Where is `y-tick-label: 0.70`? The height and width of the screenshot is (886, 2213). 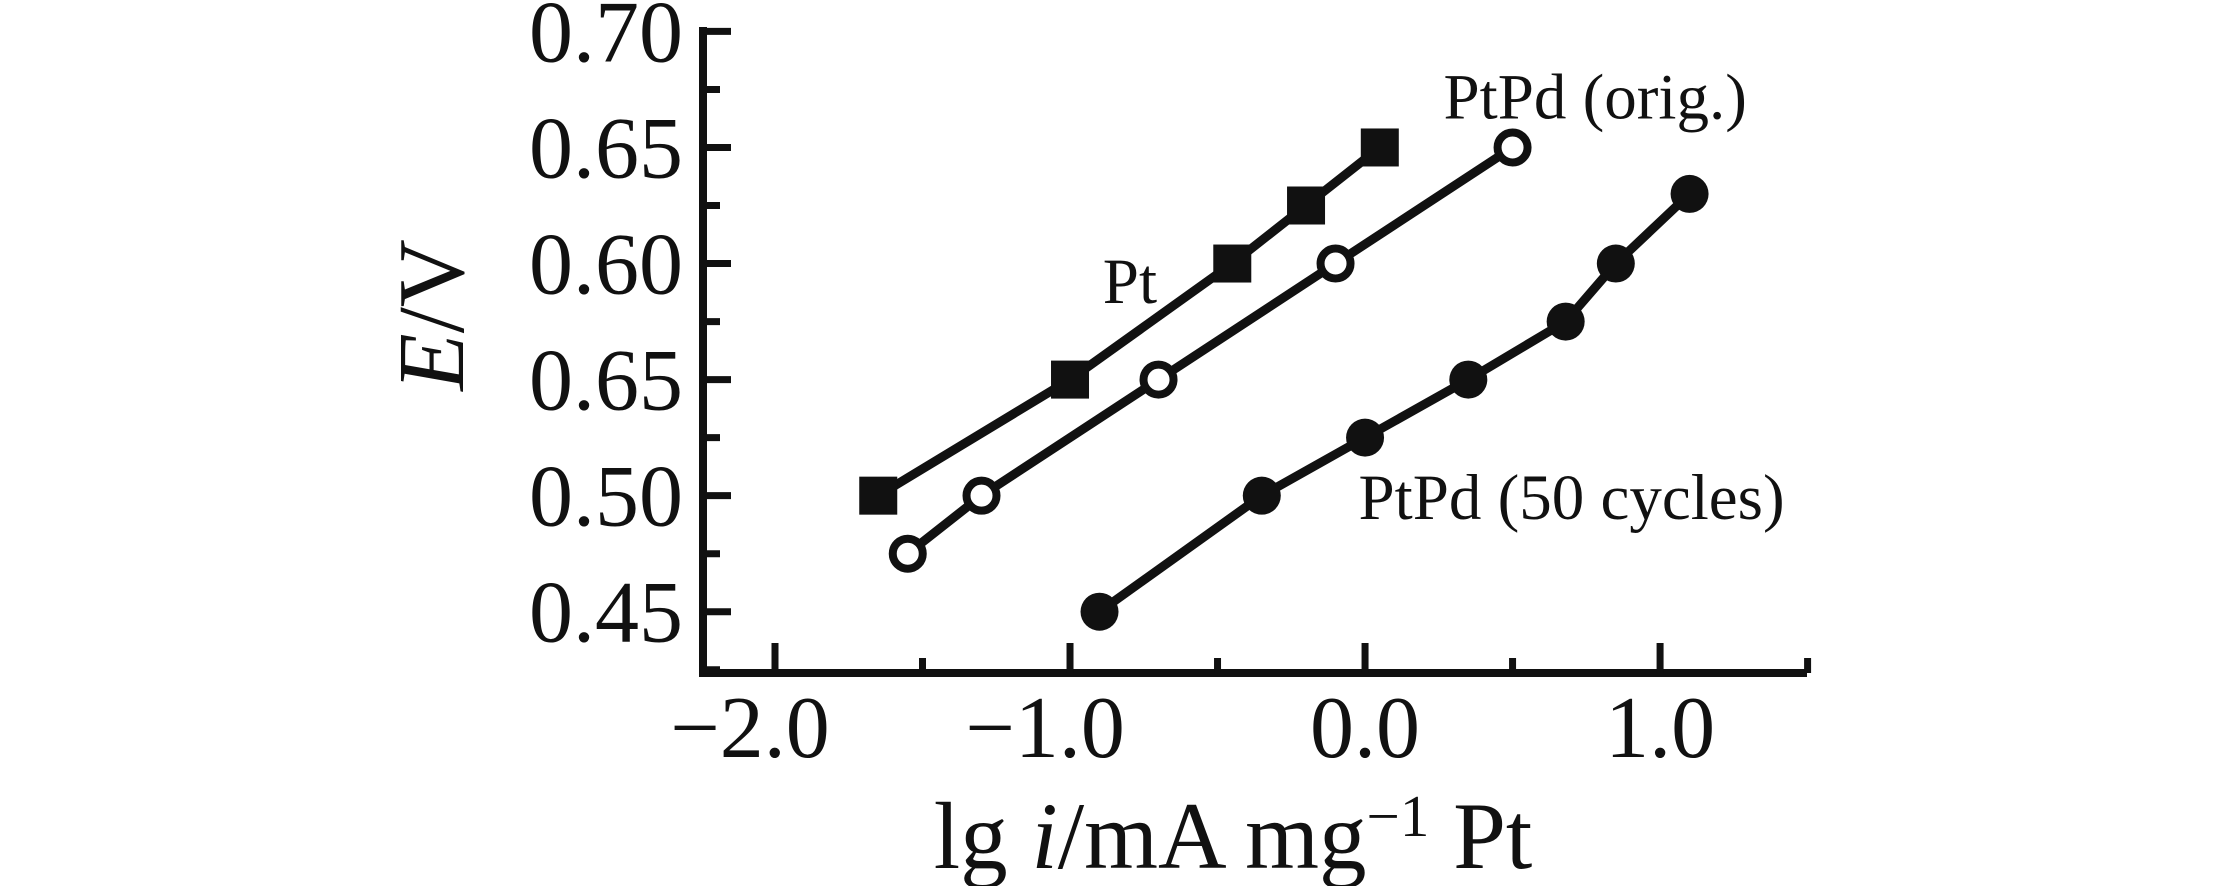
y-tick-label: 0.70 is located at coordinates (606, 40).